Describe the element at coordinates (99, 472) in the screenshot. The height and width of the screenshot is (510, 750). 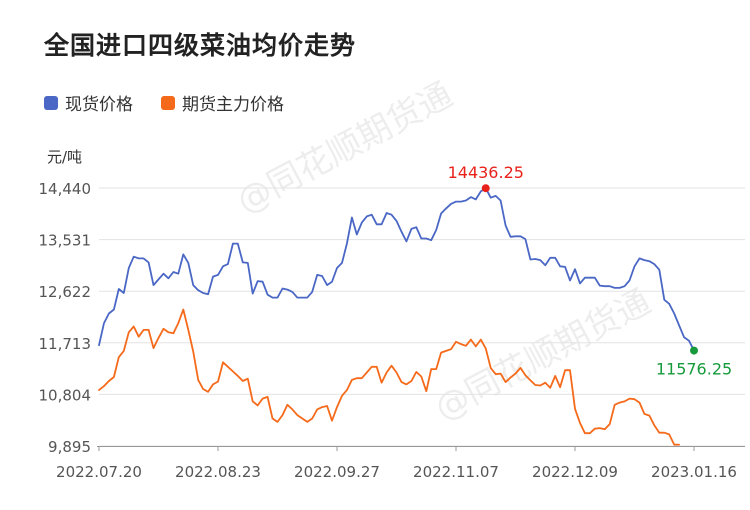
I see `x-tick-label-0: 2022.07.20` at that location.